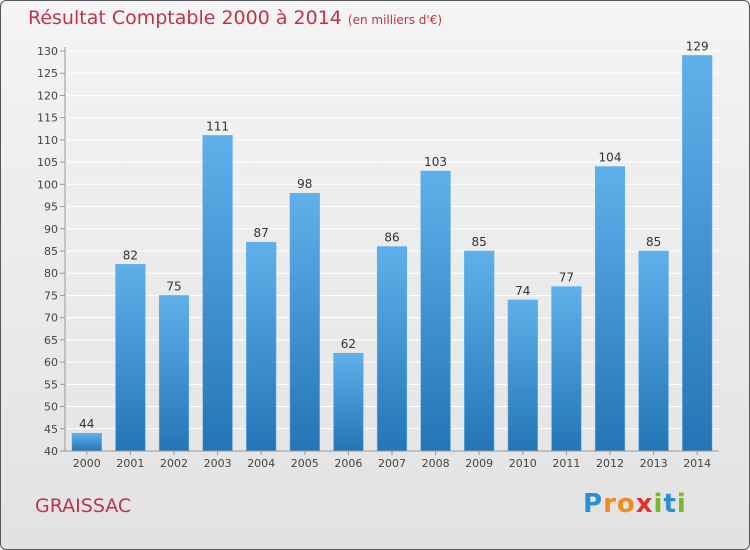  What do you see at coordinates (566, 369) in the screenshot?
I see `bar-2011` at bounding box center [566, 369].